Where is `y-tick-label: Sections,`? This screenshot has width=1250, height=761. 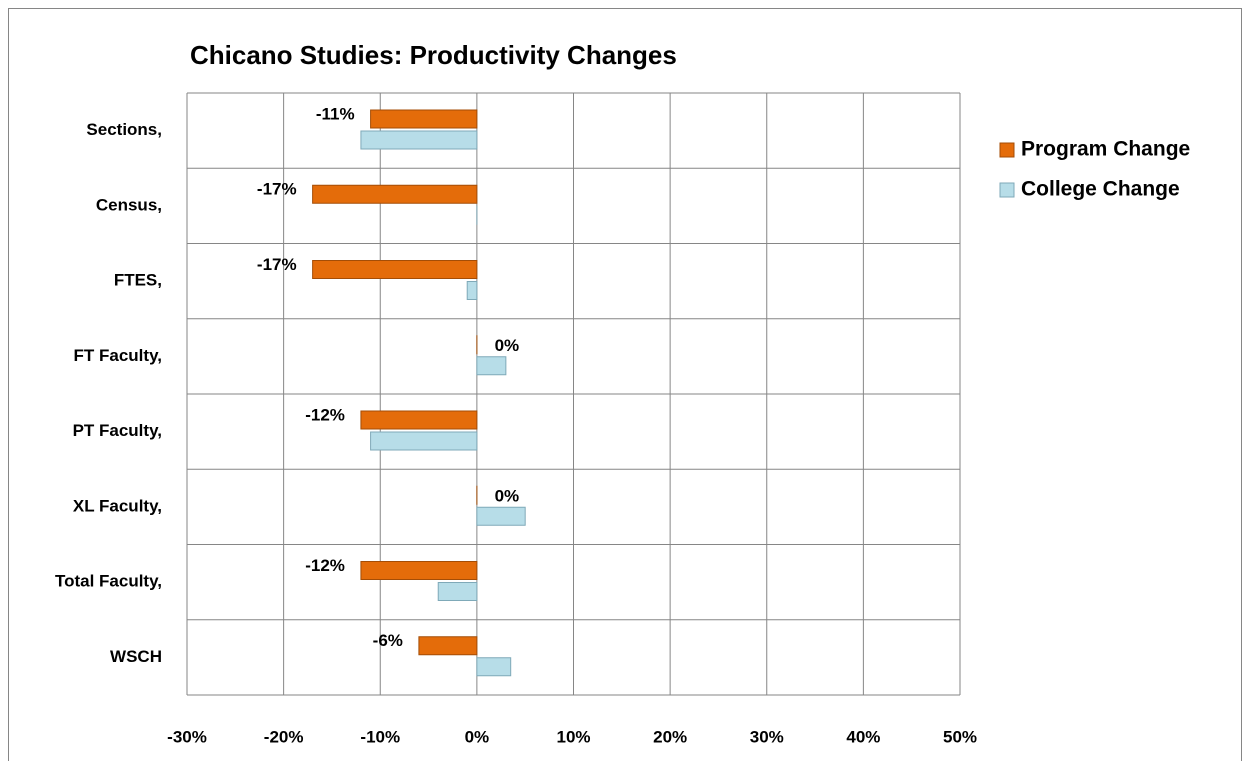 y-tick-label: Sections, is located at coordinates (124, 129).